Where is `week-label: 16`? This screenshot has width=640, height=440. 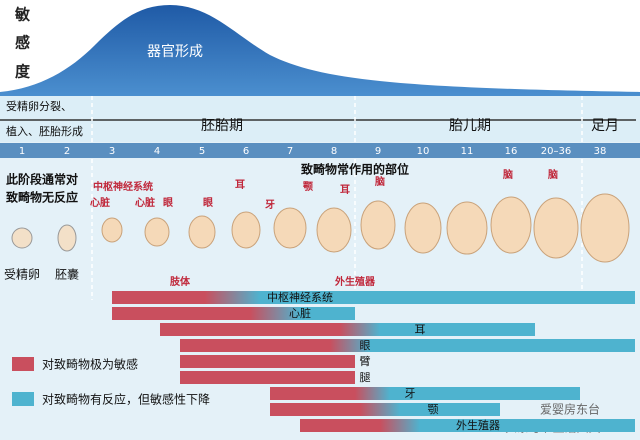
week-label: 16 is located at coordinates (511, 151).